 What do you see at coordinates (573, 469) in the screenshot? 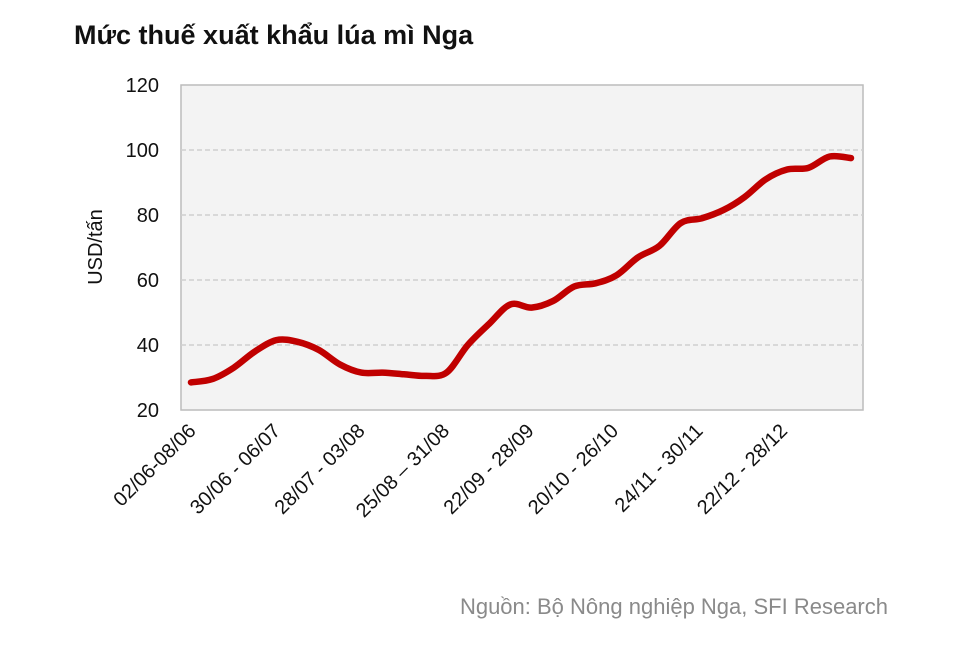
I see `x-tick-label: 20/10 - 26/10` at bounding box center [573, 469].